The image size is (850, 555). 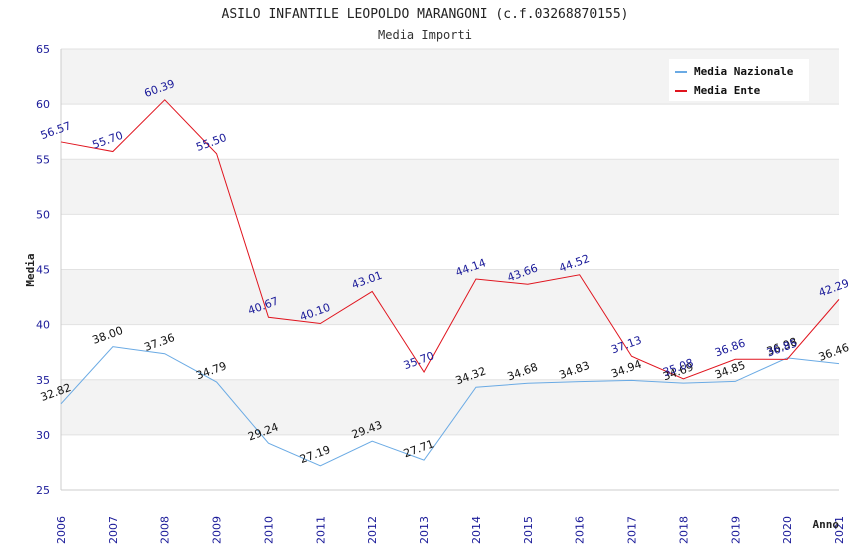 I want to click on x-tick-label: 2021, so click(x=839, y=530).